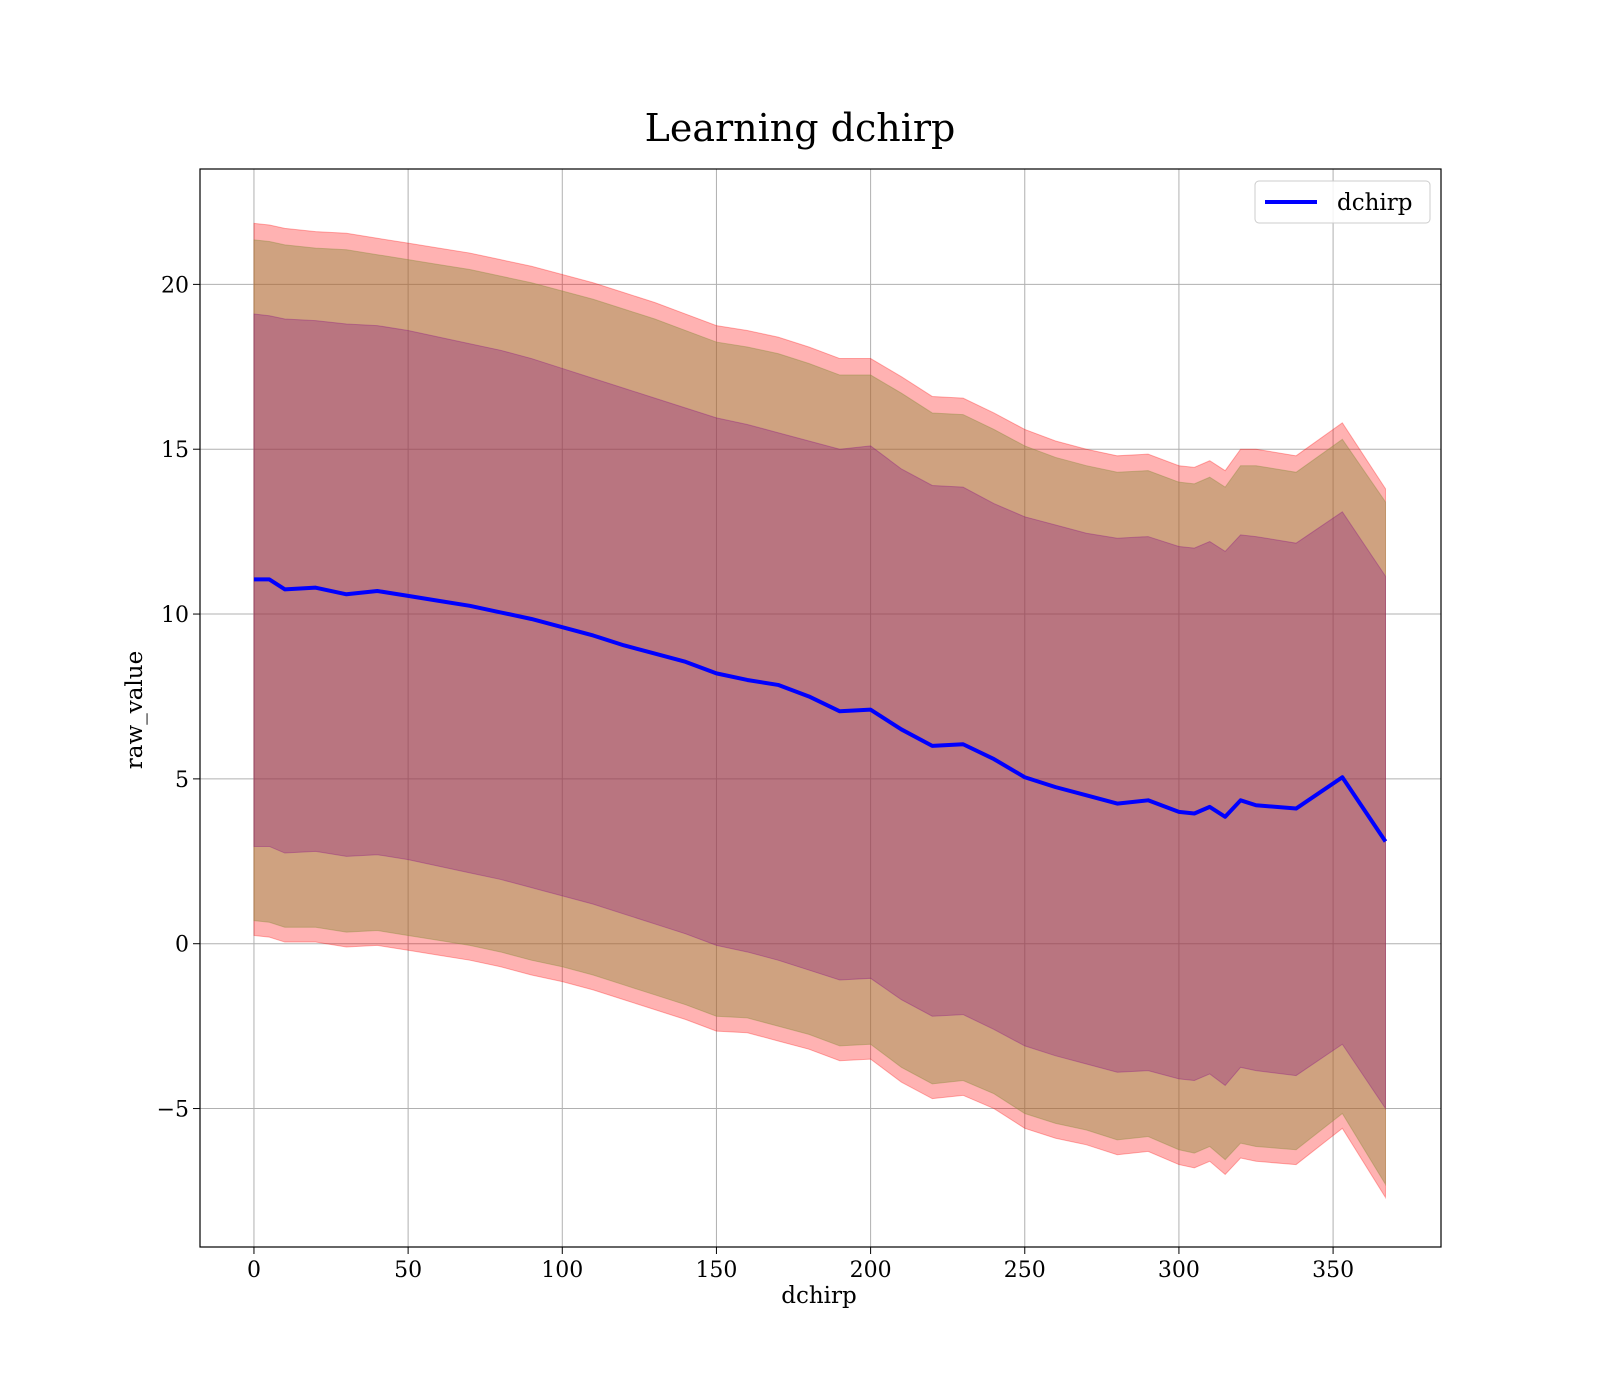 This screenshot has width=1600, height=1400. I want to click on x-tick-label: 0, so click(254, 1270).